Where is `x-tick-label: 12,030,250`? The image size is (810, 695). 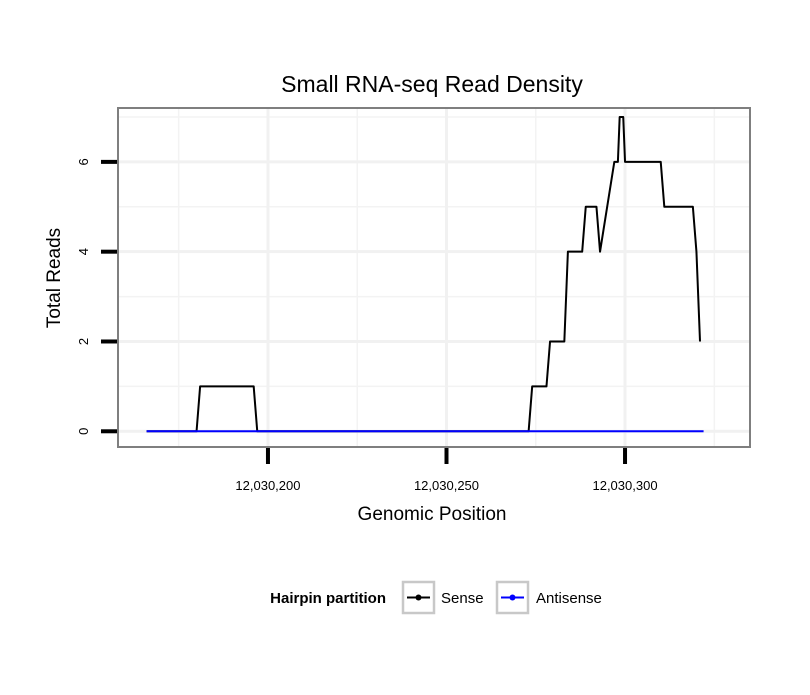
x-tick-label: 12,030,250 is located at coordinates (446, 485).